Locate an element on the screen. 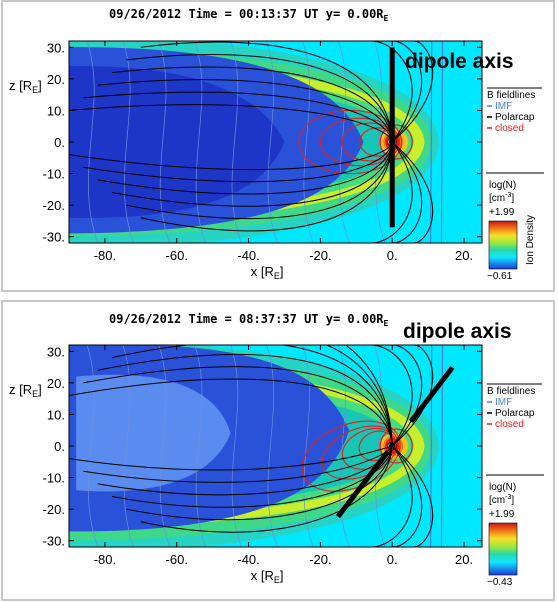 Image resolution: width=558 pixels, height=602 pixels. y-tick-label: -30. is located at coordinates (54, 541).